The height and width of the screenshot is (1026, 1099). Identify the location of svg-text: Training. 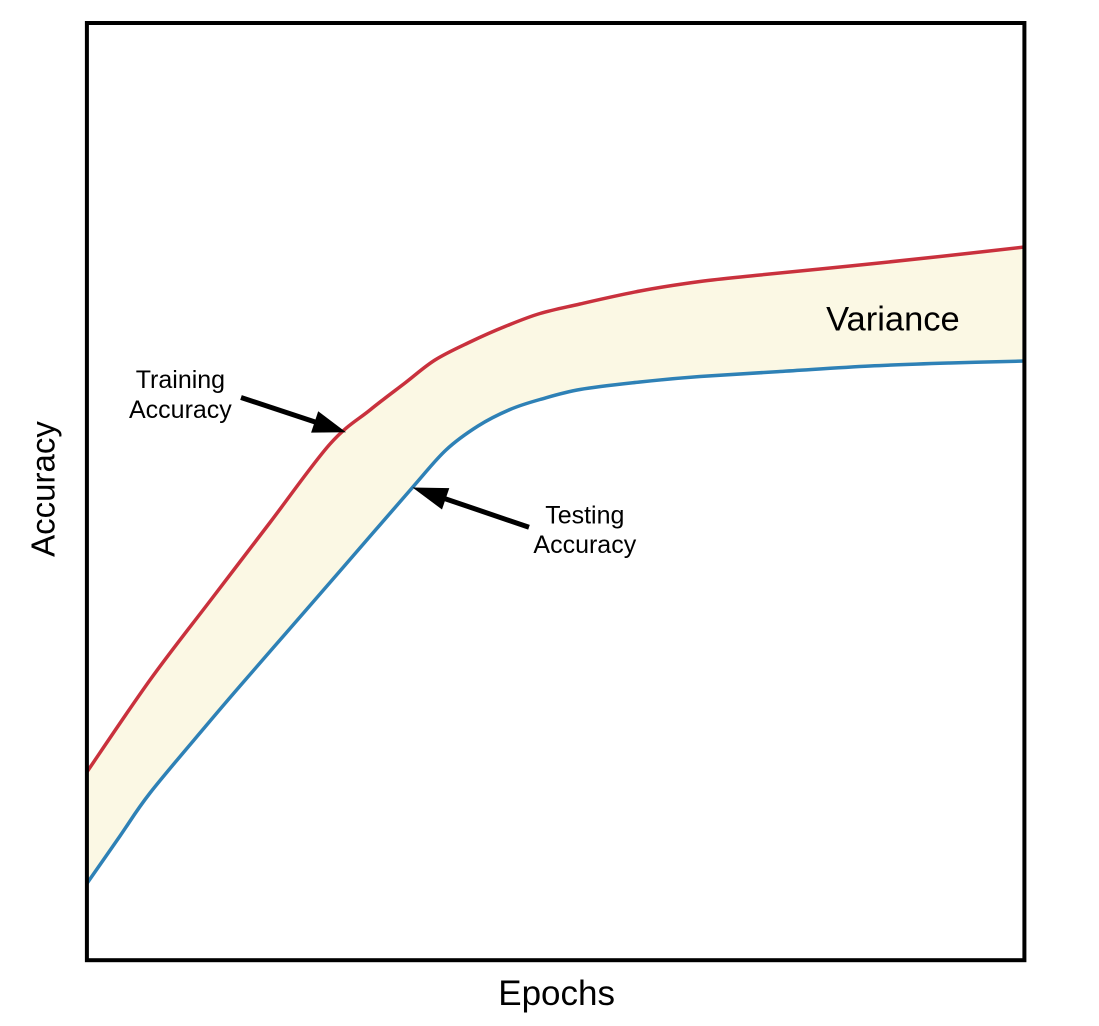
(180, 380).